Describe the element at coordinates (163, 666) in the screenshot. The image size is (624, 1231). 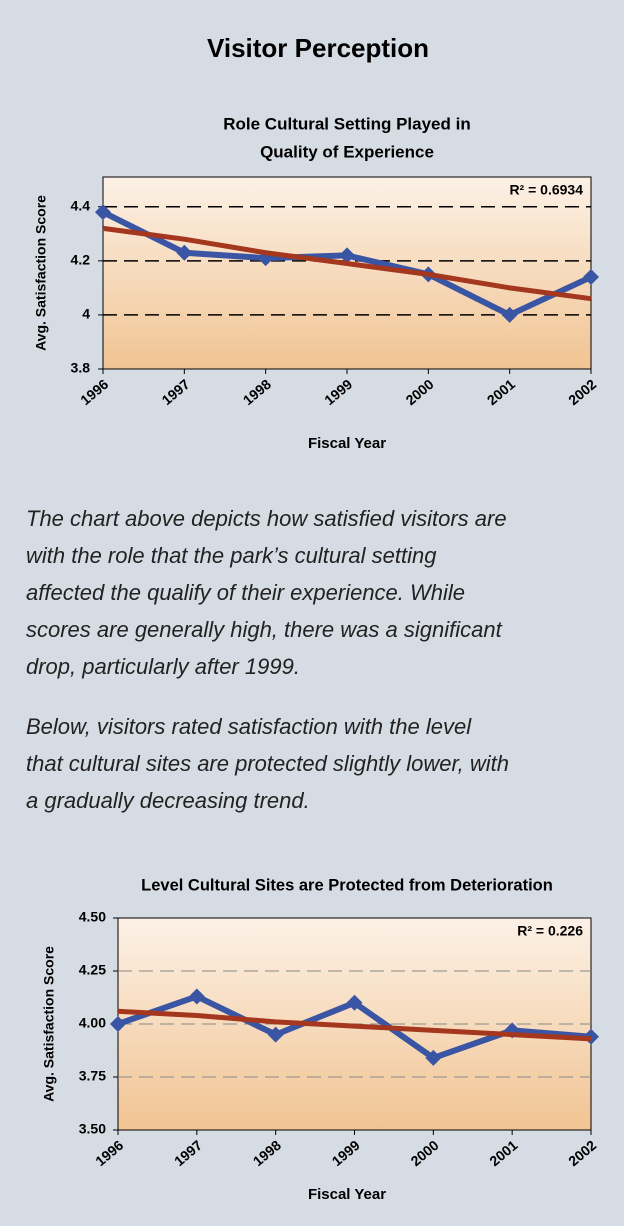
I see `paragraph-line: drop, particularly after 1999.` at that location.